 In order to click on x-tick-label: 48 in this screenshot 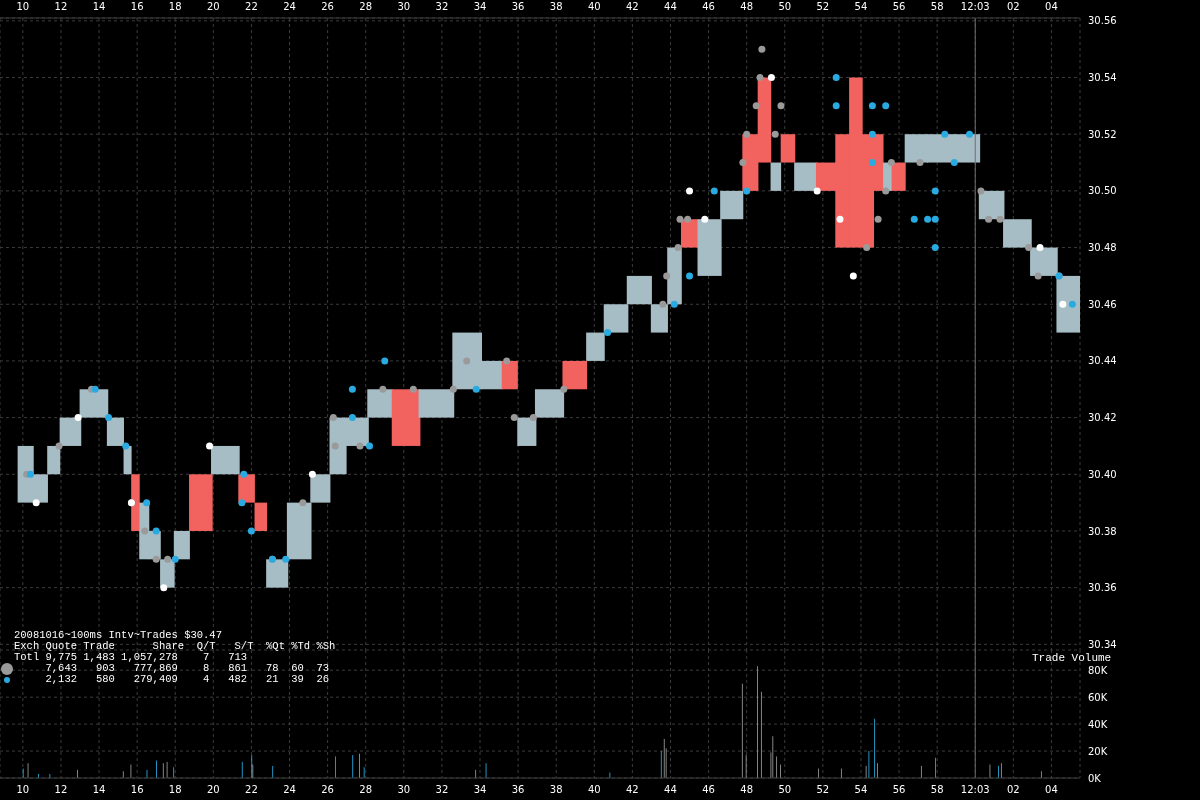, I will do `click(747, 6)`.